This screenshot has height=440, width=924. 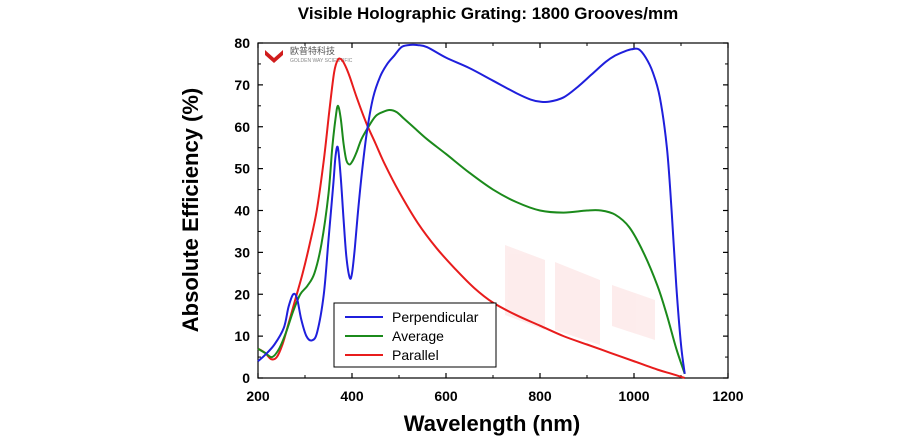 I want to click on y-tick-label: 0, so click(x=246, y=378).